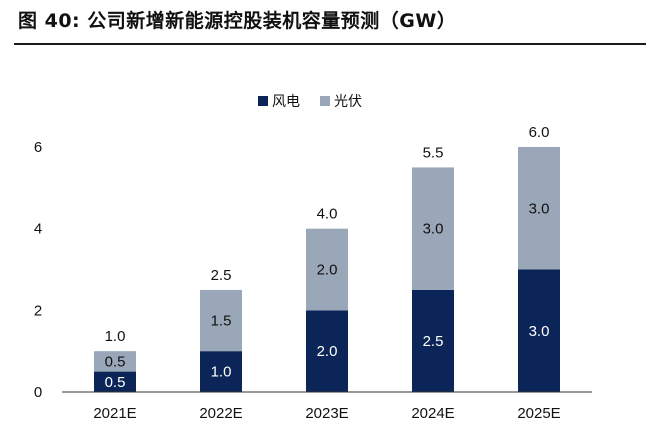 This screenshot has width=662, height=429. I want to click on legend: 风电 光伏, so click(310, 102).